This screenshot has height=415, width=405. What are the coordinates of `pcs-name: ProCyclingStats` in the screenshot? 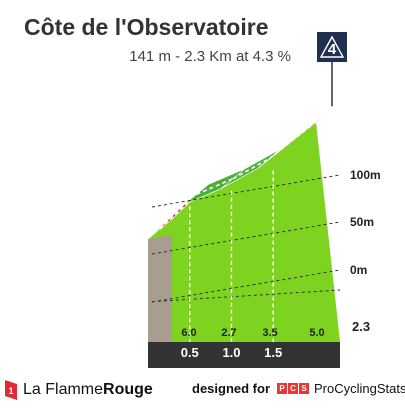 It's located at (359, 388).